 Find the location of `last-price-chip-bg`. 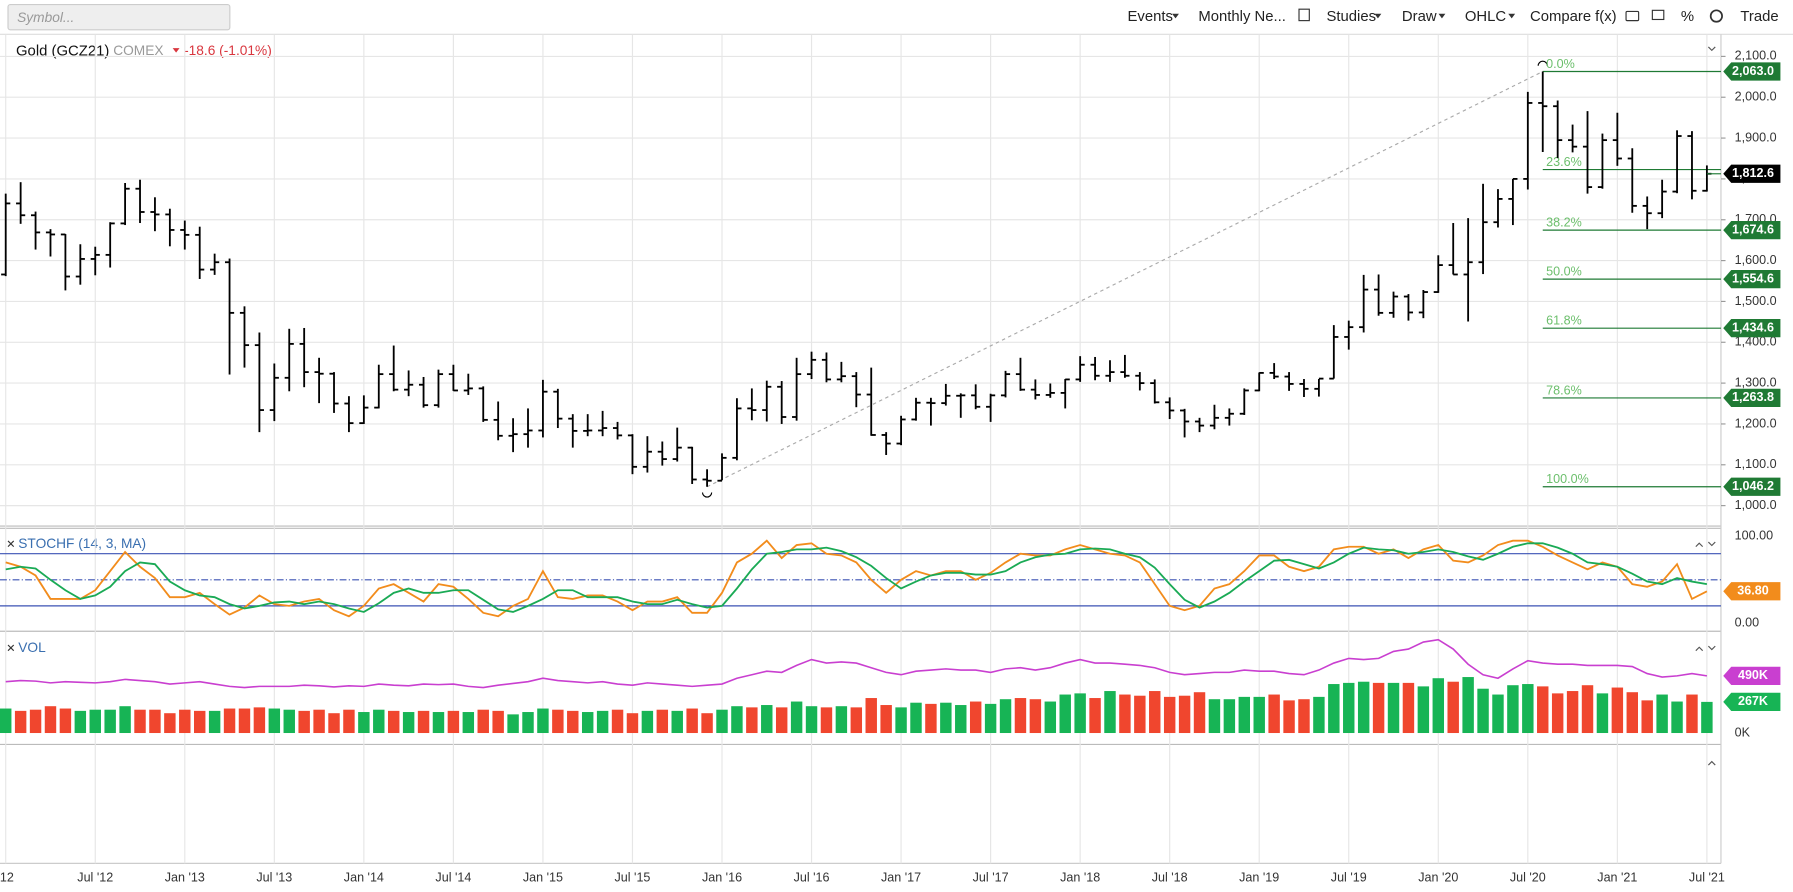

last-price-chip-bg is located at coordinates (1752, 173).